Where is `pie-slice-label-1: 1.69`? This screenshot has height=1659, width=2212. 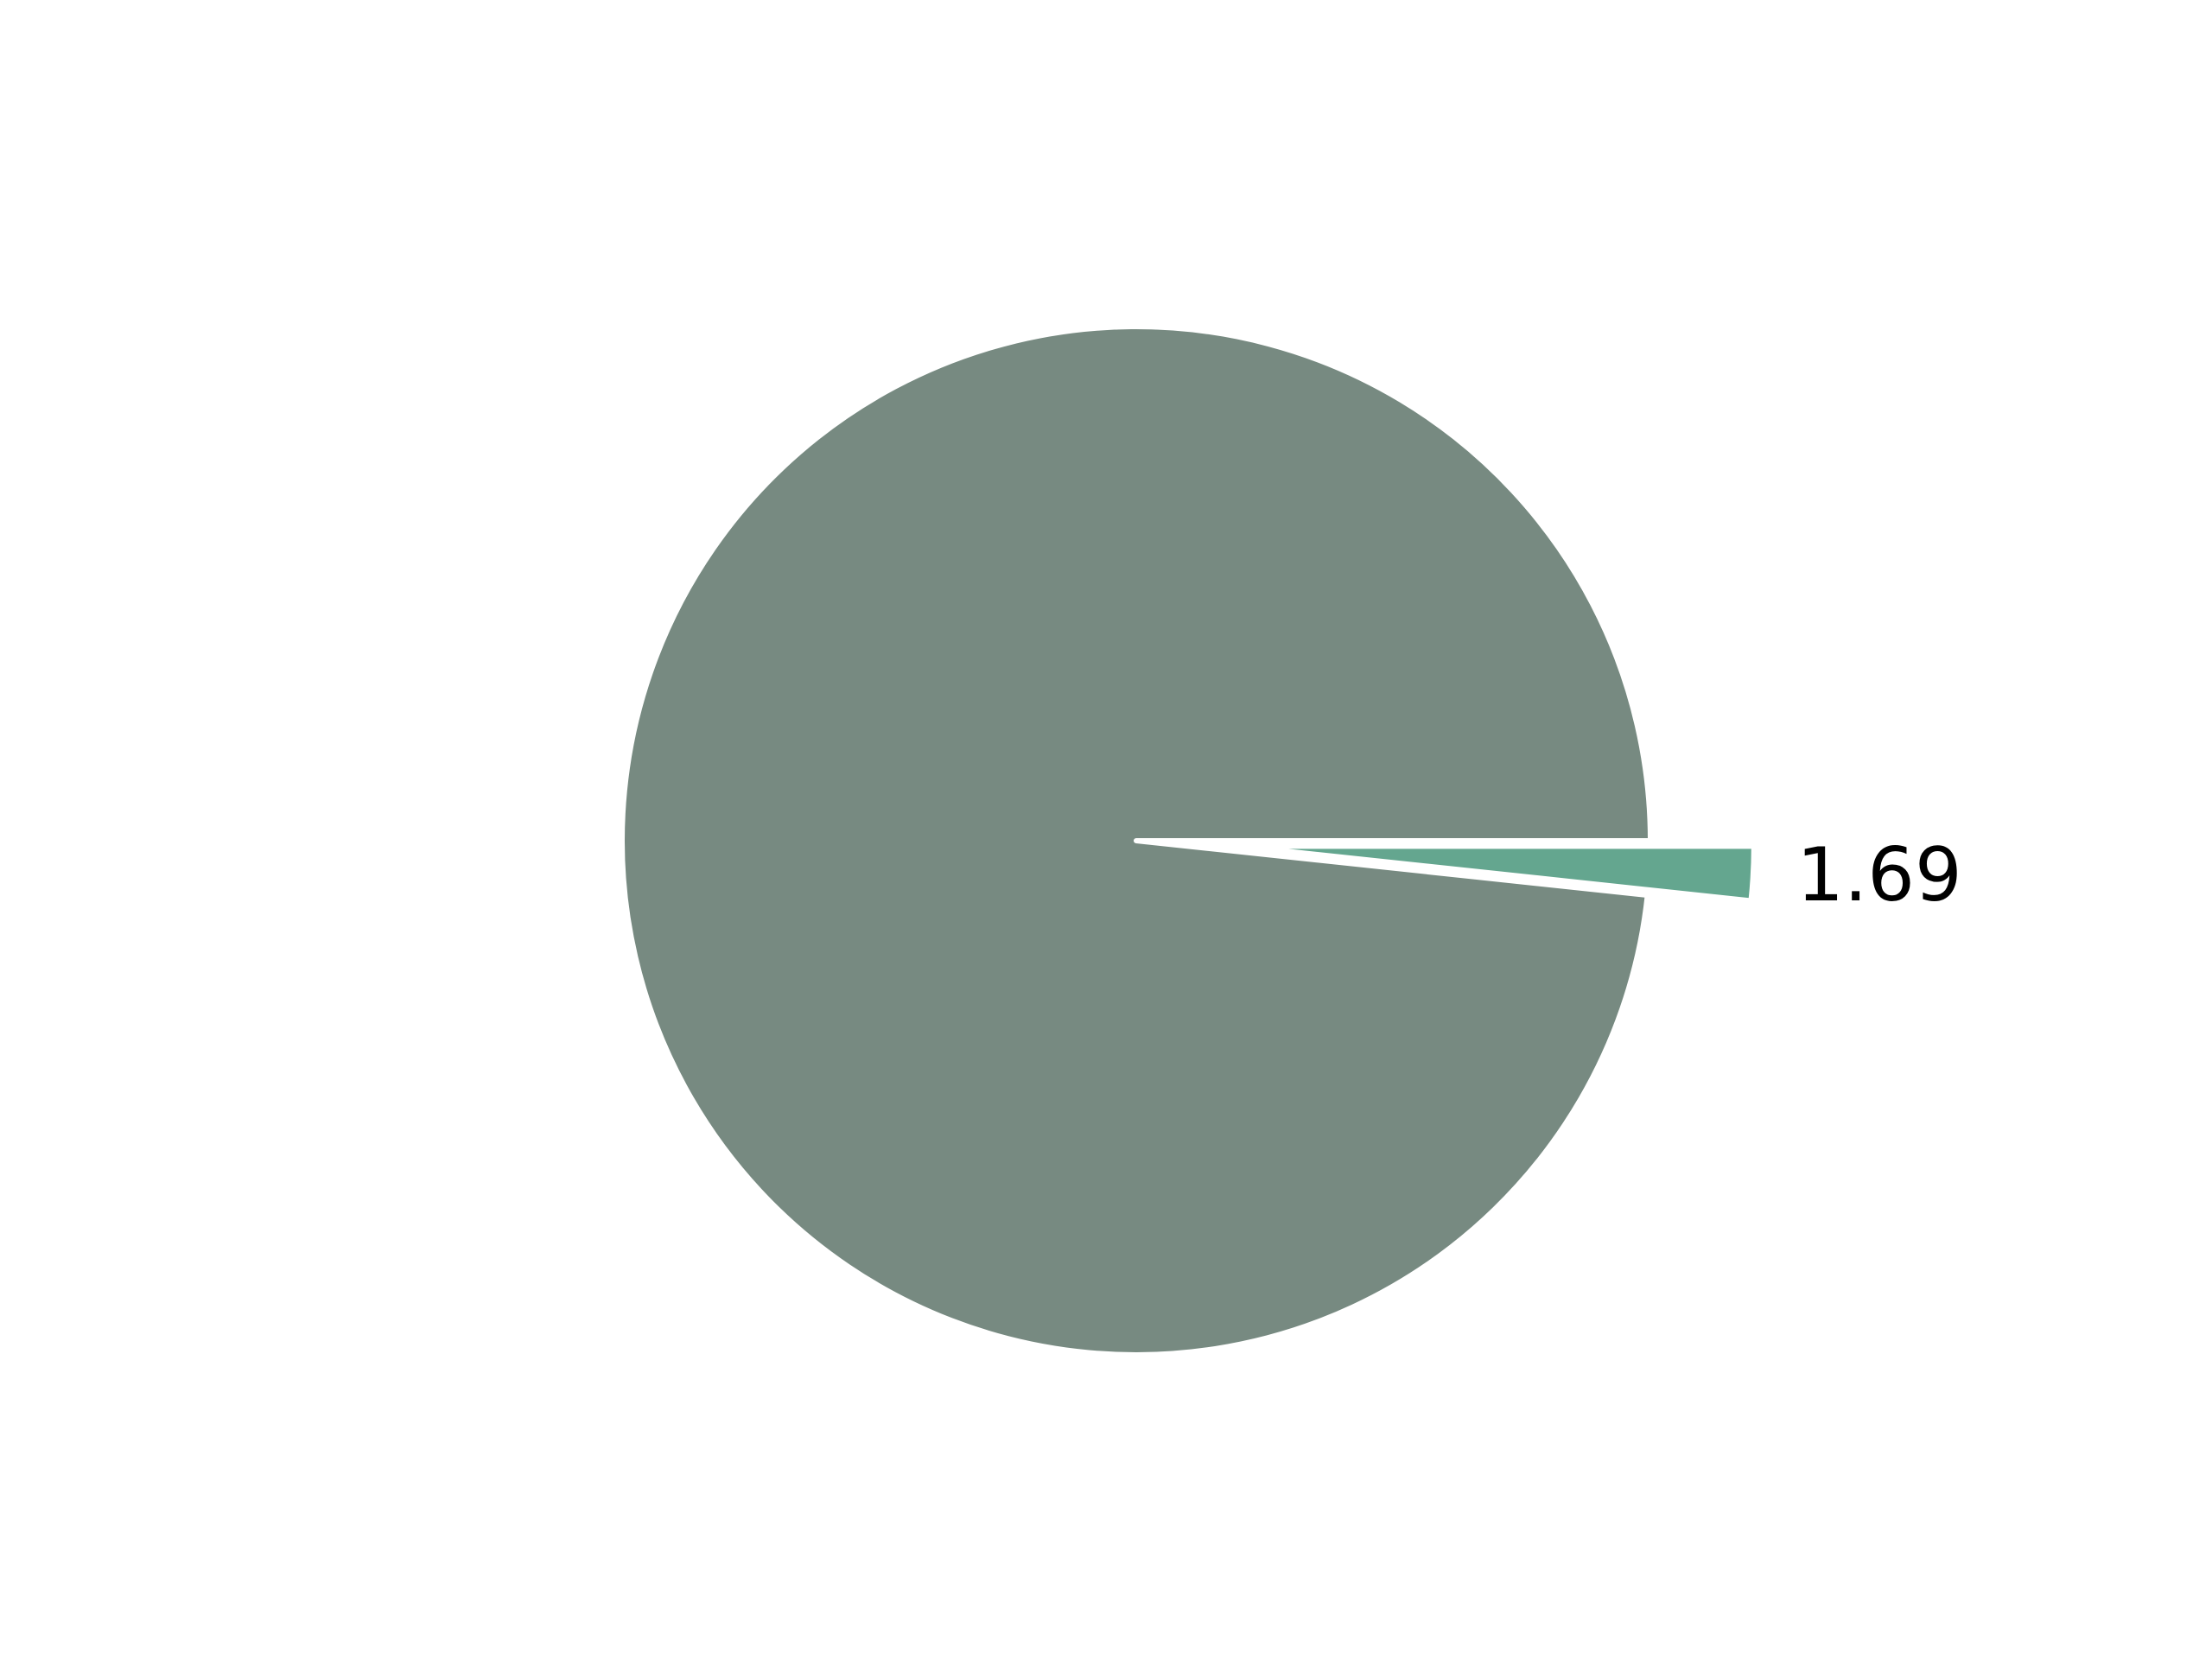
pie-slice-label-1: 1.69 is located at coordinates (1878, 875).